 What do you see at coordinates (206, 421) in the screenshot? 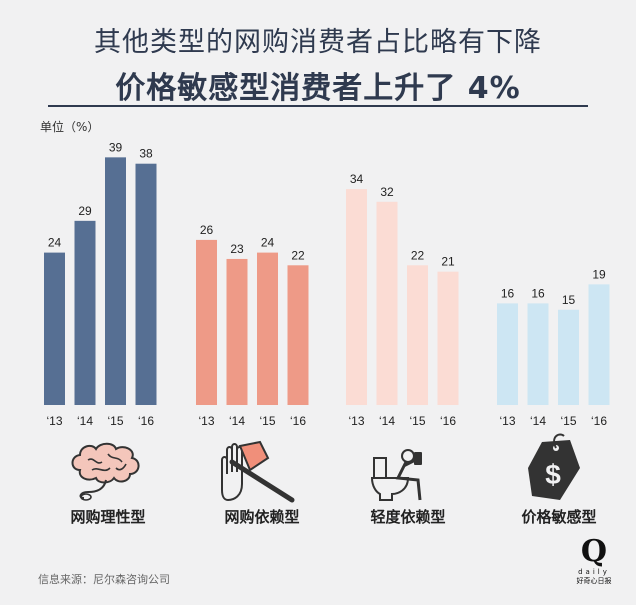
I see `x-tick-label-g2-1: ‘13` at bounding box center [206, 421].